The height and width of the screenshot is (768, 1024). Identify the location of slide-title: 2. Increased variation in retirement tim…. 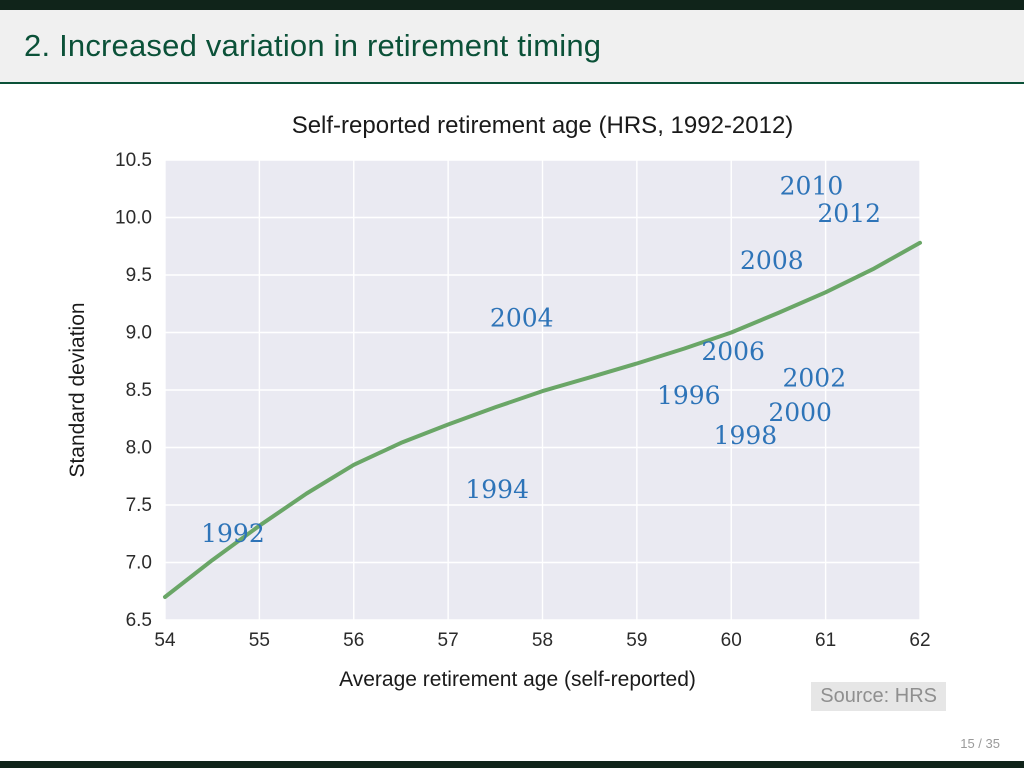
(313, 45).